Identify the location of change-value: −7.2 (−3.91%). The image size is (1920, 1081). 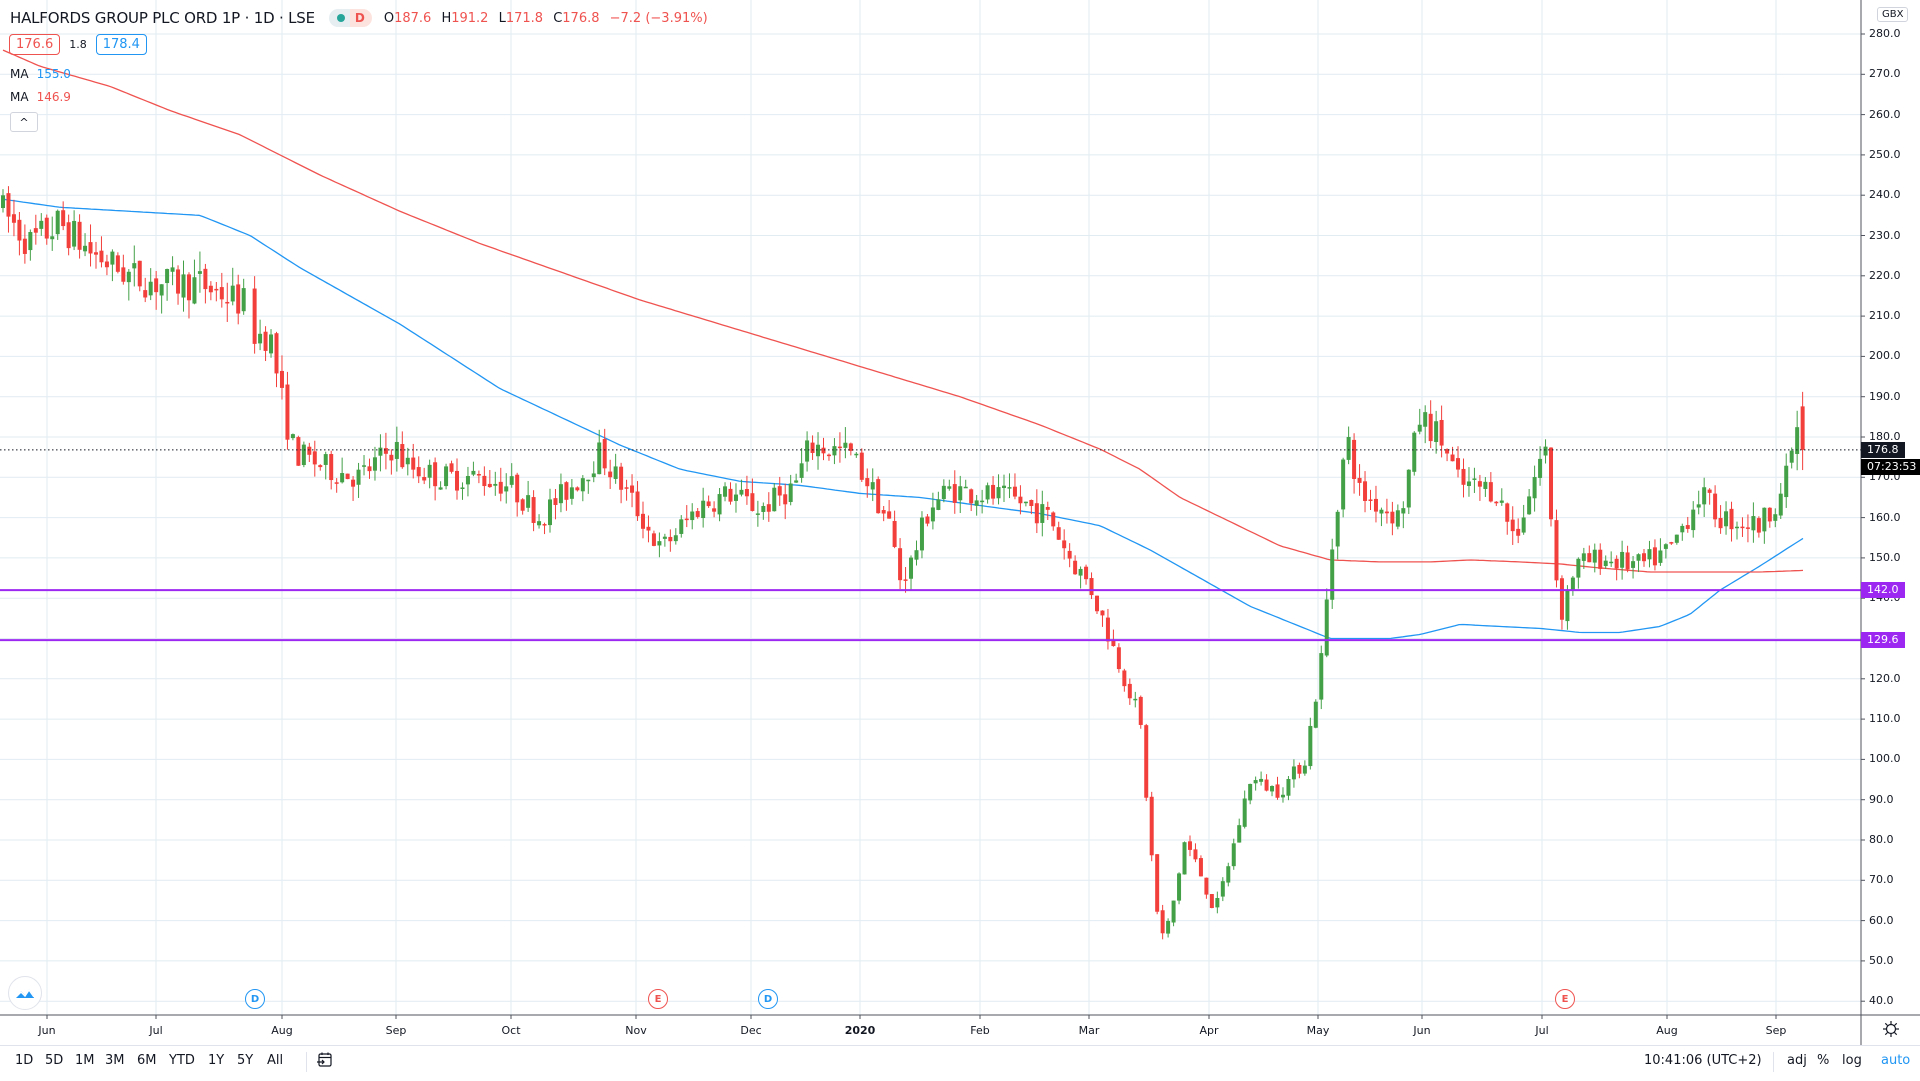
(658, 18).